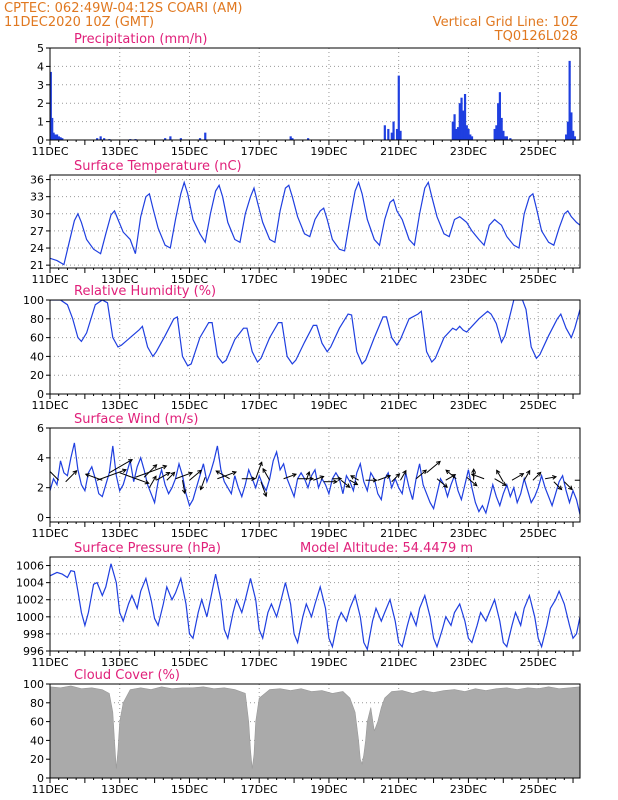  I want to click on relative_humidity-ytick-label: 40, so click(37, 356).